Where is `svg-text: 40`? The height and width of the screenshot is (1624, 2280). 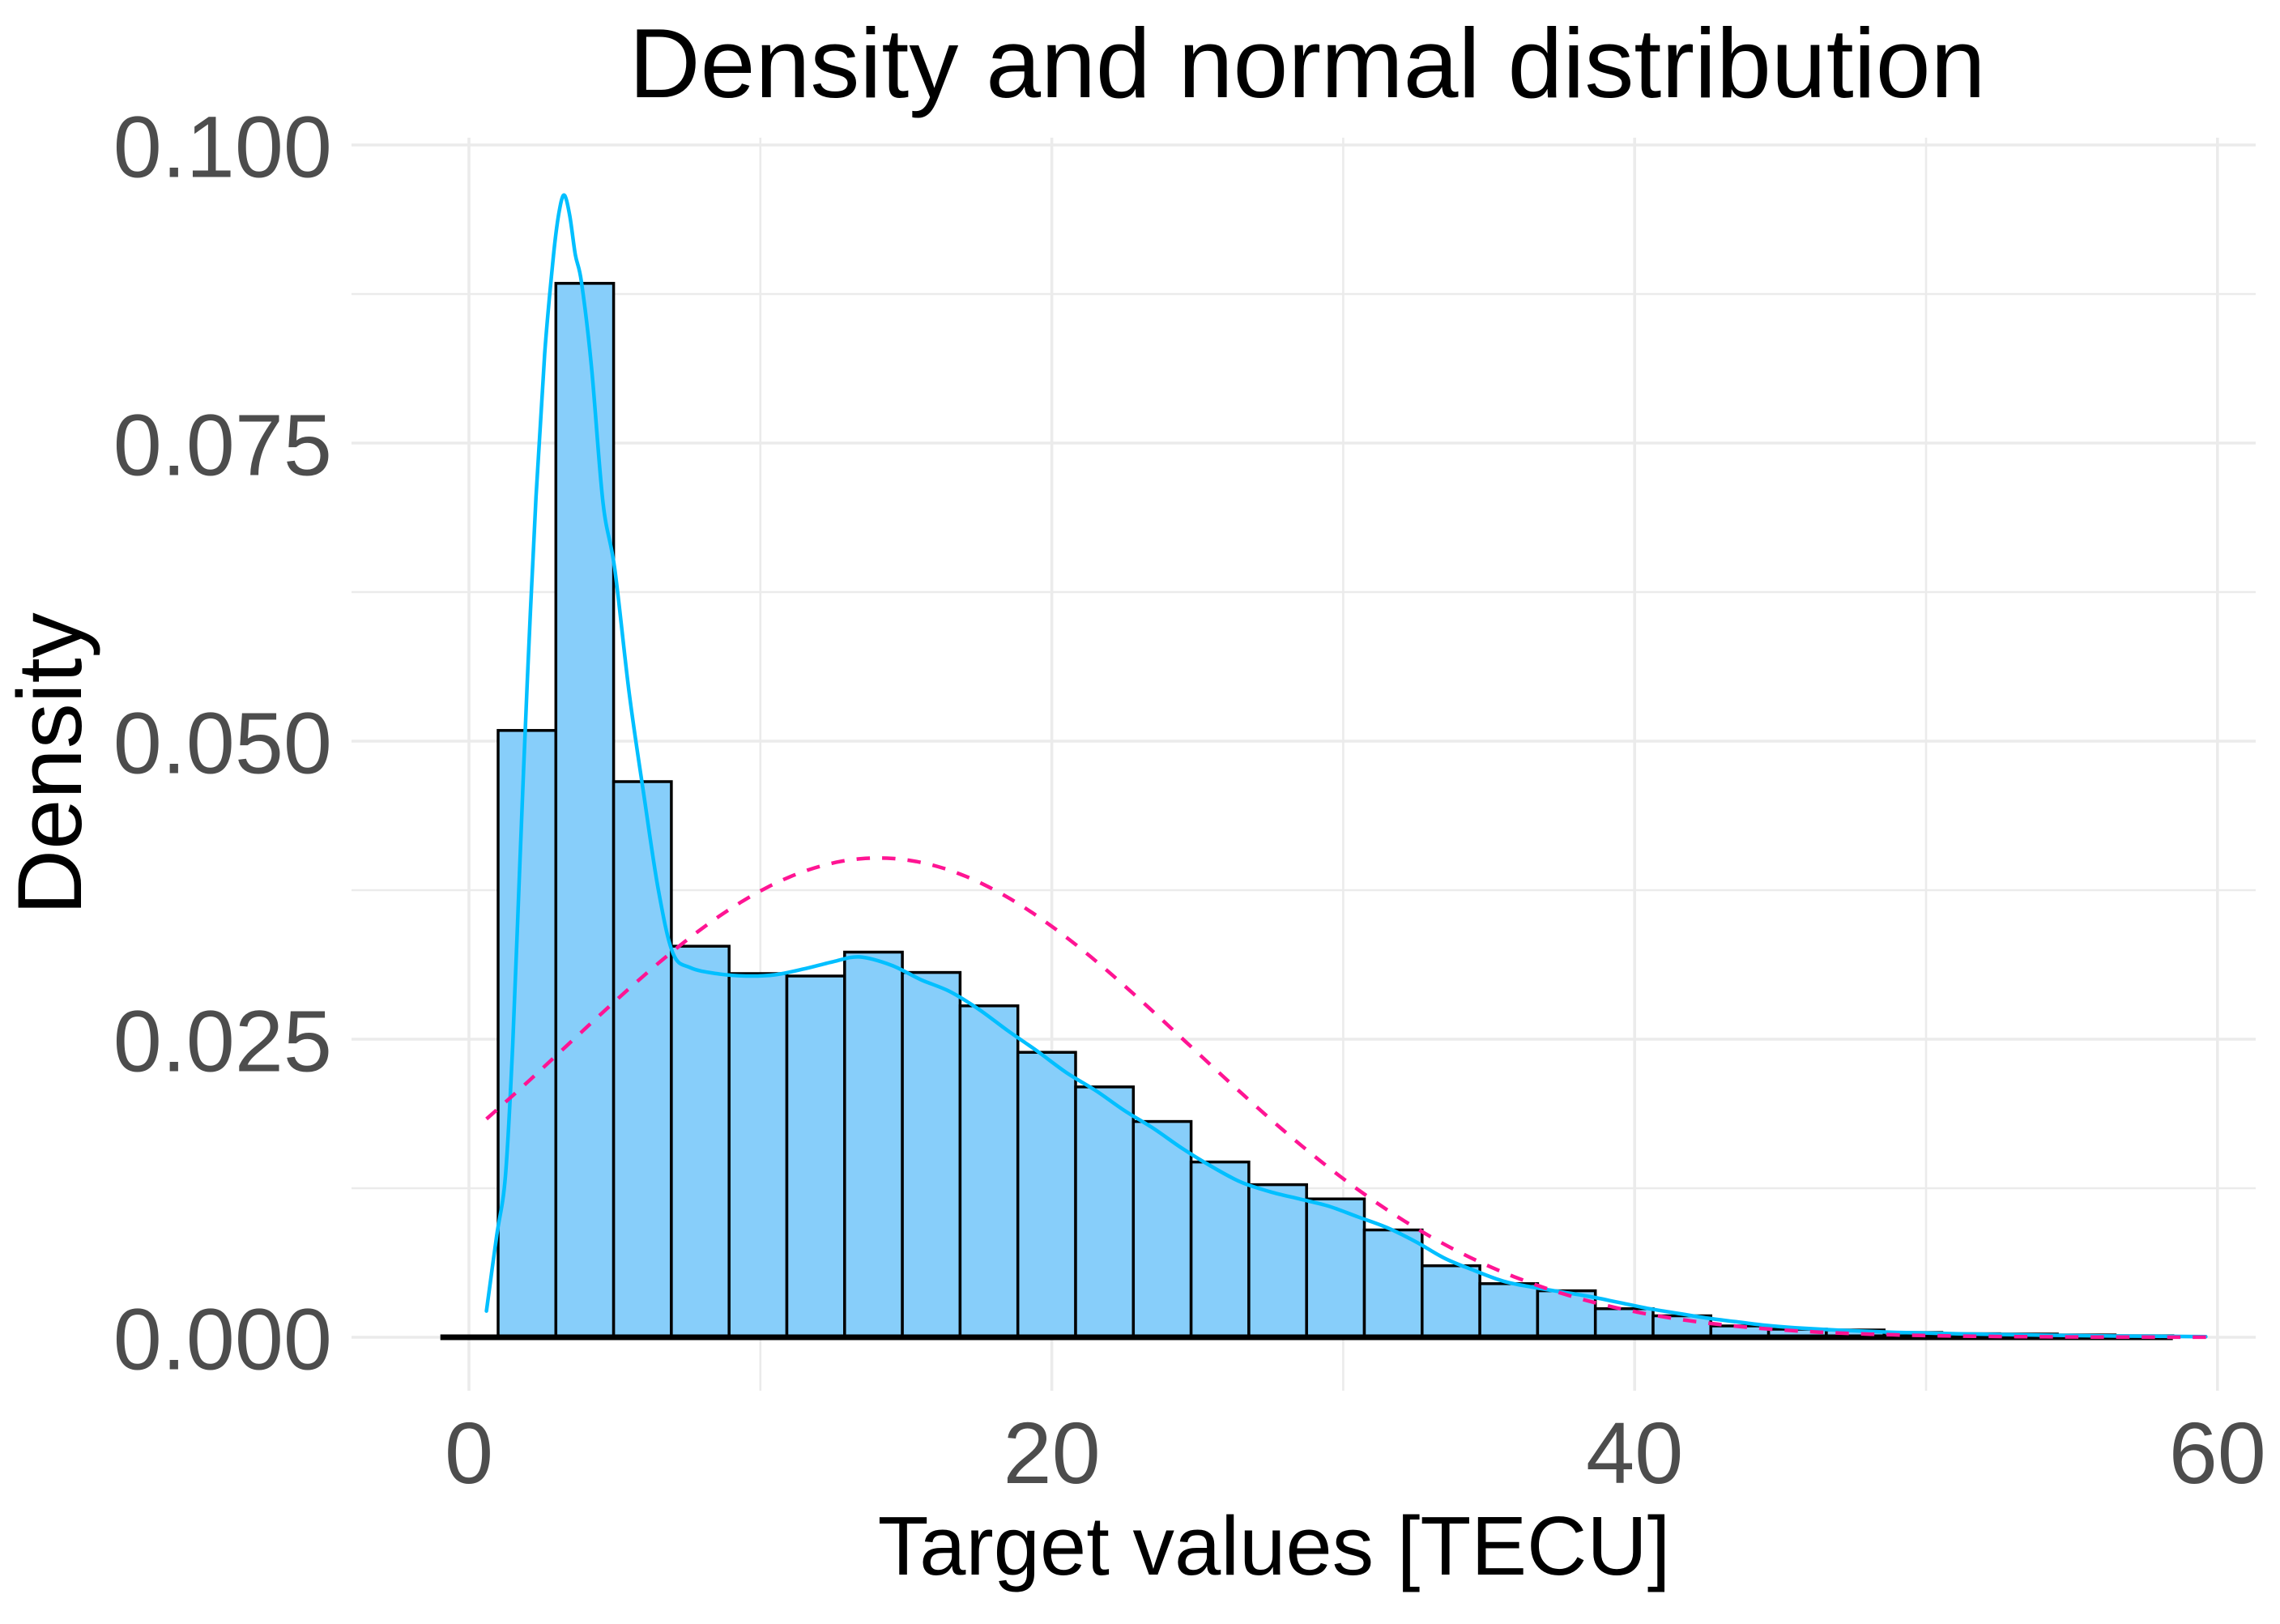
svg-text: 40 is located at coordinates (1634, 1453).